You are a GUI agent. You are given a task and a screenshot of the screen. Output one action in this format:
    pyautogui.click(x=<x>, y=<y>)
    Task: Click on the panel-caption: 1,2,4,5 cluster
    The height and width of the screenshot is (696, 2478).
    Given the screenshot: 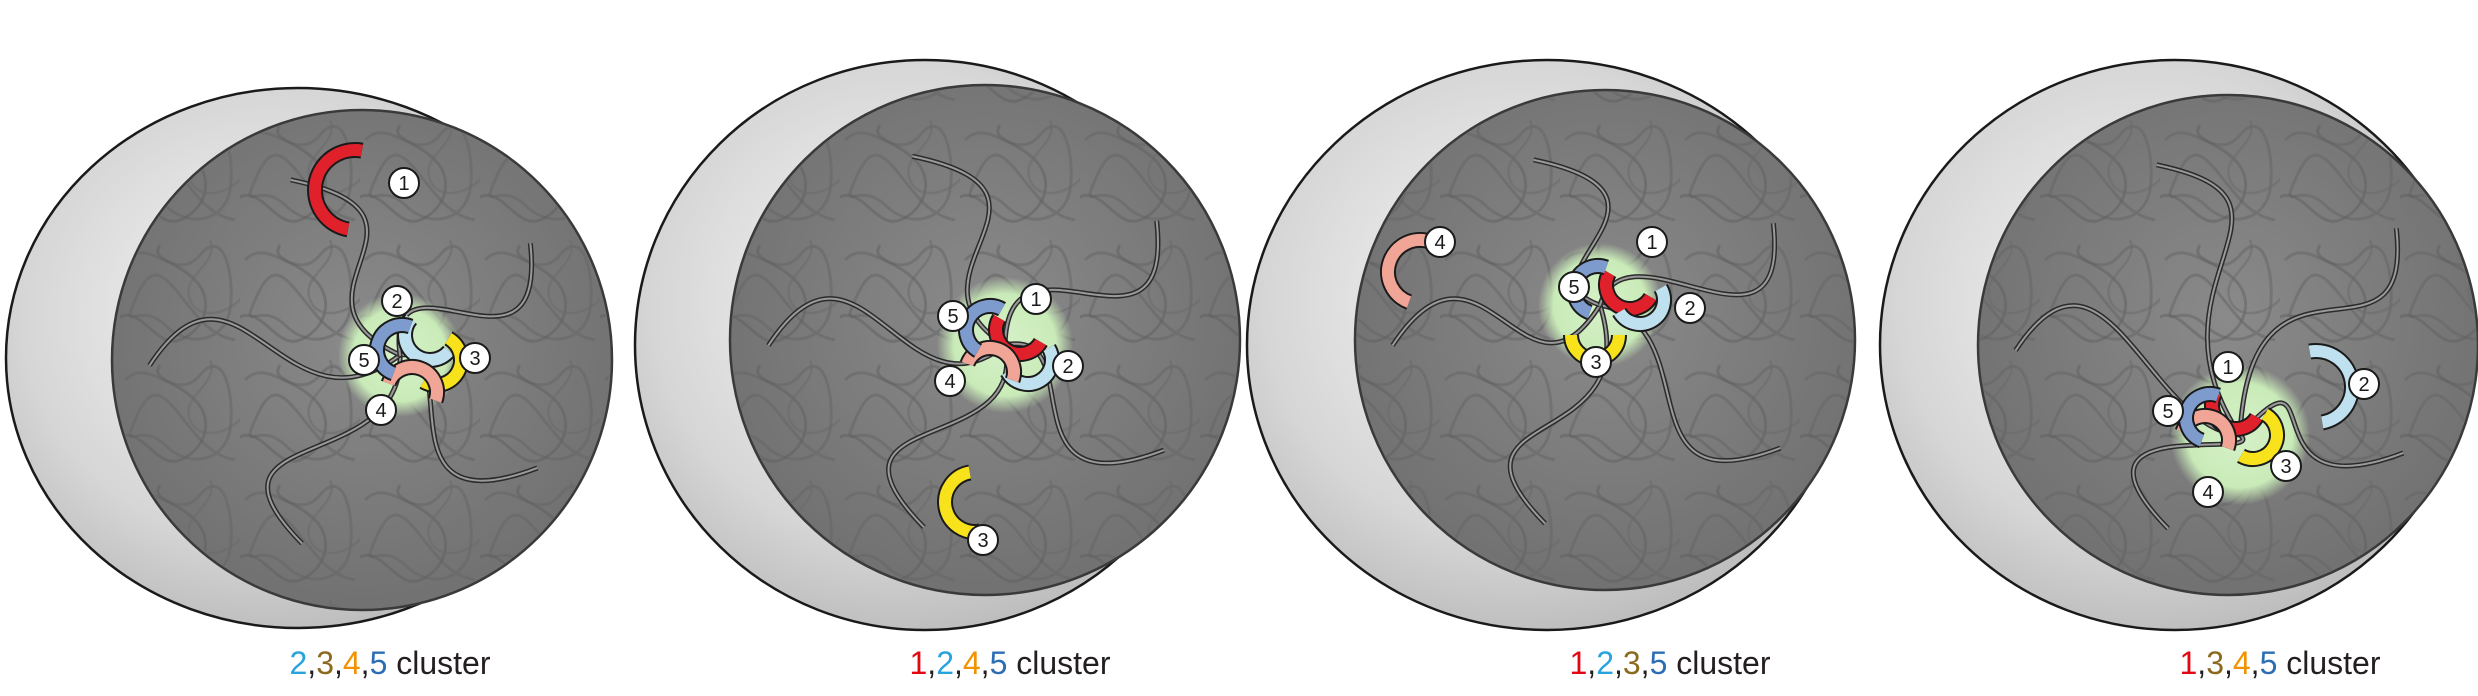 What is the action you would take?
    pyautogui.click(x=1010, y=663)
    